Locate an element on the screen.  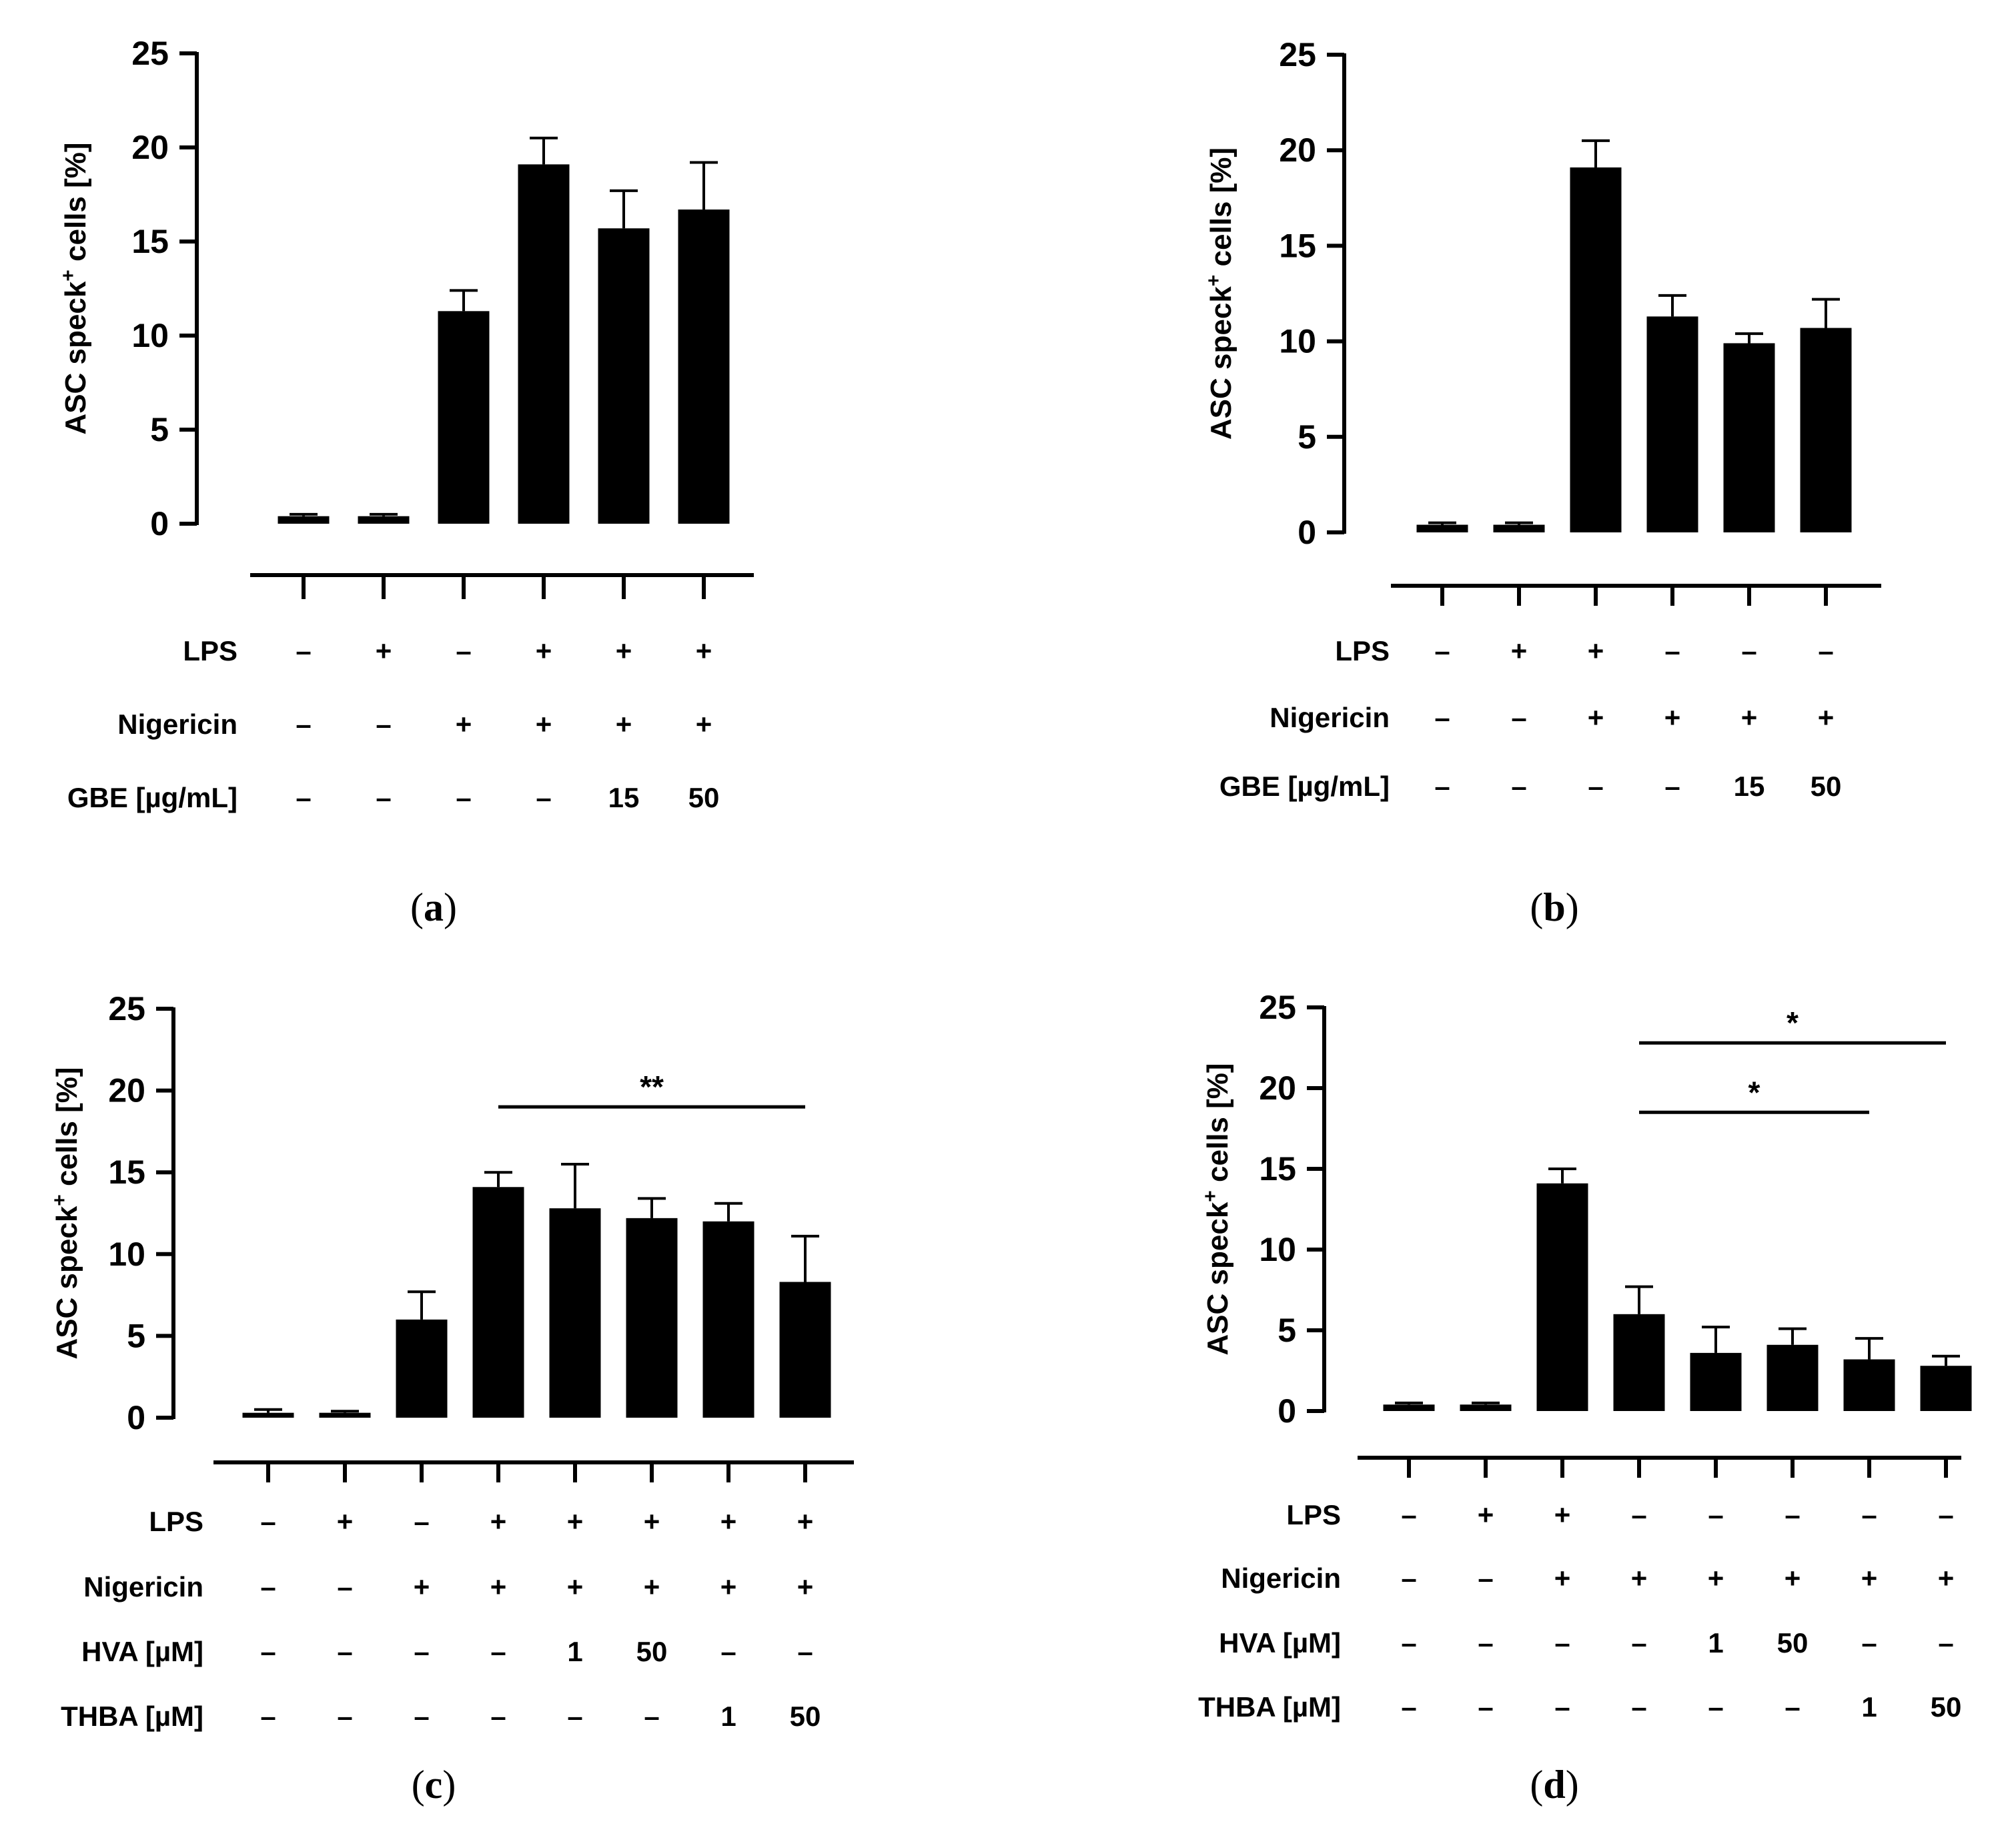
condition-row-label: HVA [µM] is located at coordinates (1280, 1643).